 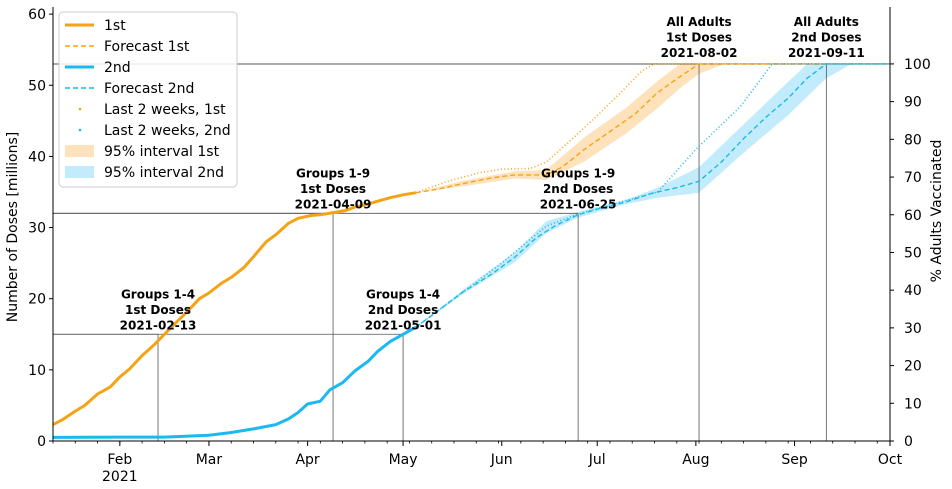 What do you see at coordinates (37, 15) in the screenshot?
I see `y-tick-label: 60` at bounding box center [37, 15].